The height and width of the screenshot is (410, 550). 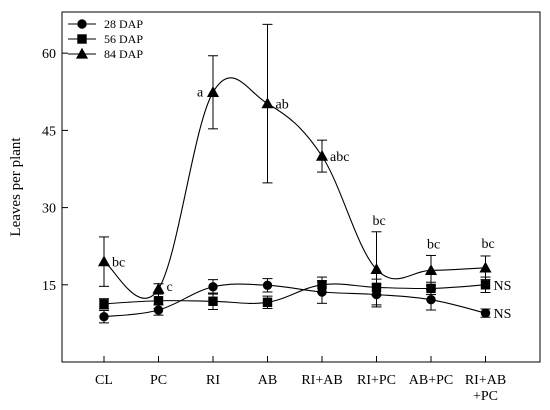 What do you see at coordinates (321, 380) in the screenshot?
I see `x-tick-label: RI+AB` at bounding box center [321, 380].